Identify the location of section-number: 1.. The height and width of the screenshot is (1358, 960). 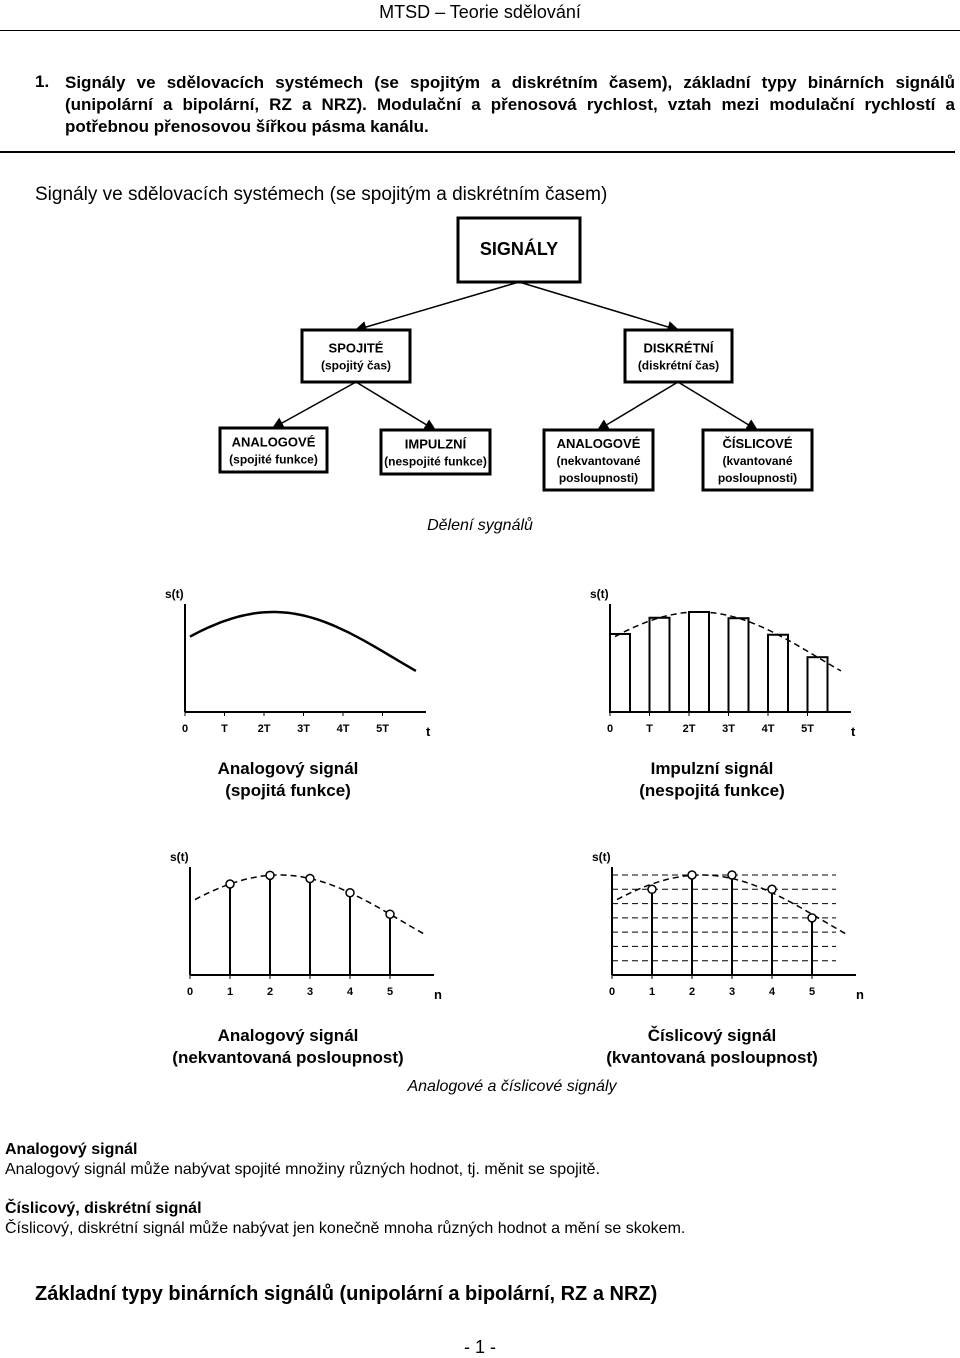
(42, 81).